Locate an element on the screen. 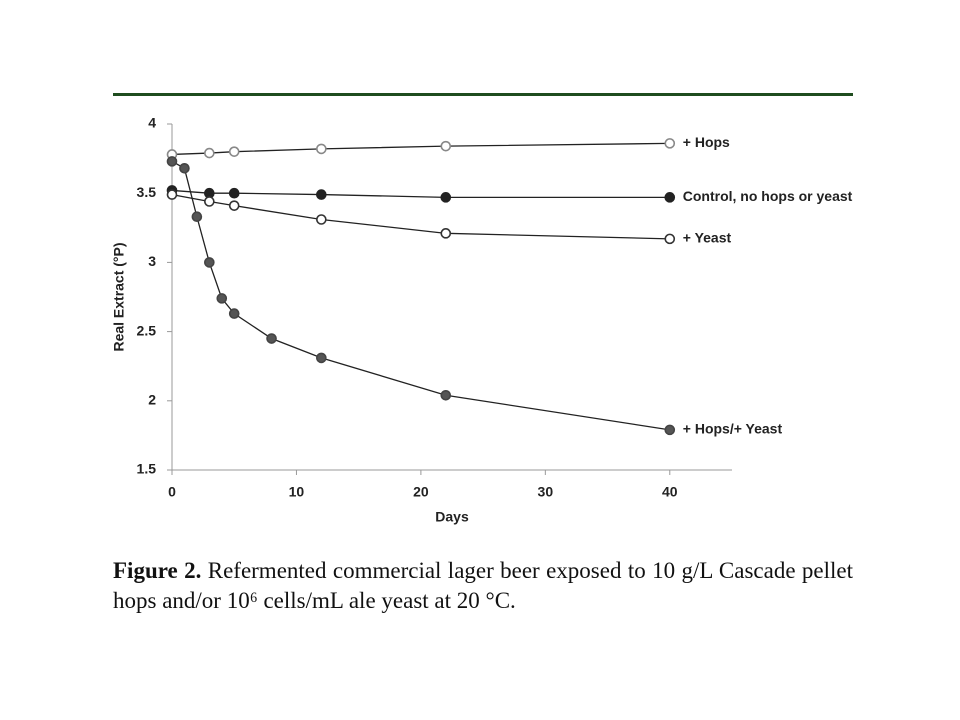 The height and width of the screenshot is (720, 960). series-label: + Hops/+ Yeast is located at coordinates (733, 429).